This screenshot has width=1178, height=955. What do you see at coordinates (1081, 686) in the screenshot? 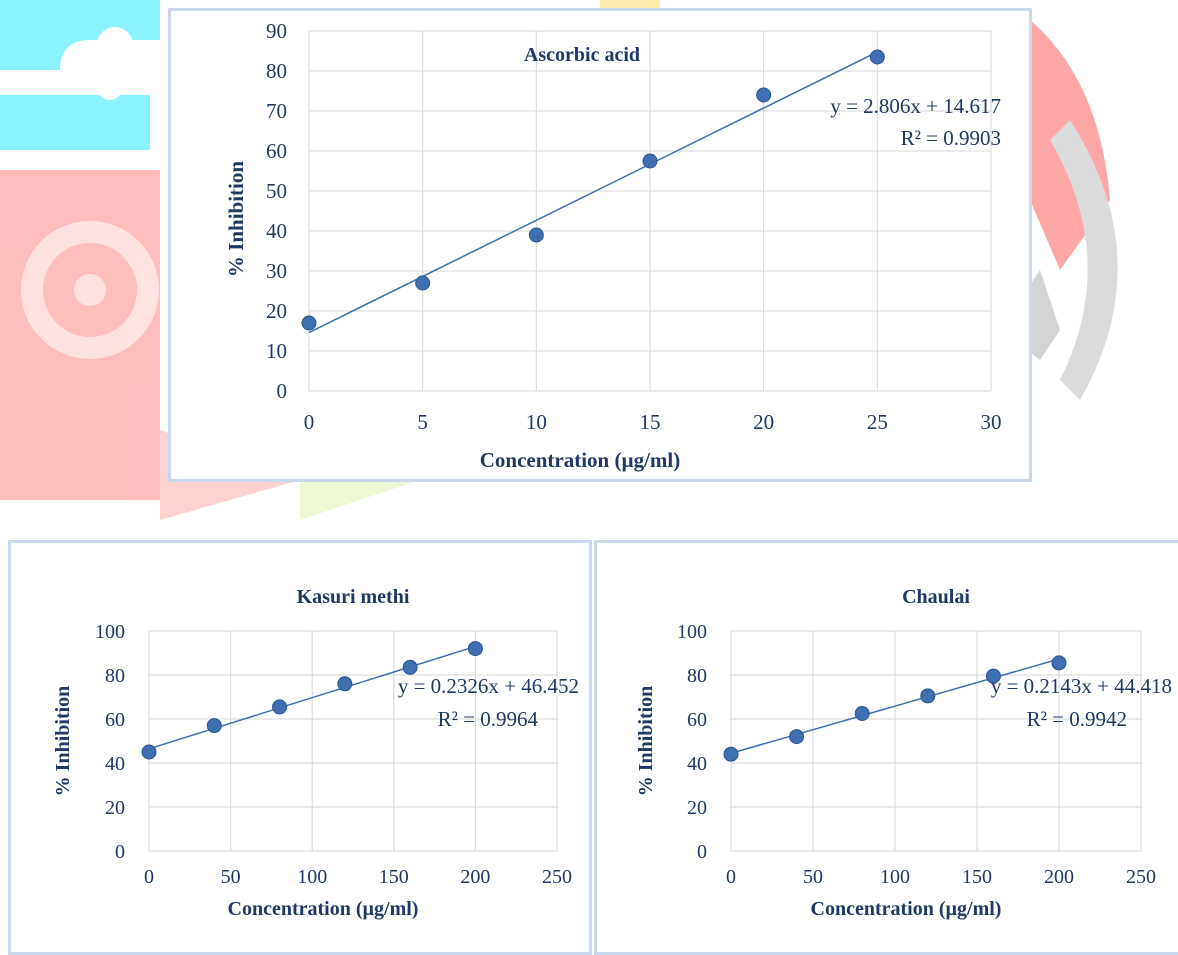
I see `trendline-equation: y = 0.2143x + 44.418` at bounding box center [1081, 686].